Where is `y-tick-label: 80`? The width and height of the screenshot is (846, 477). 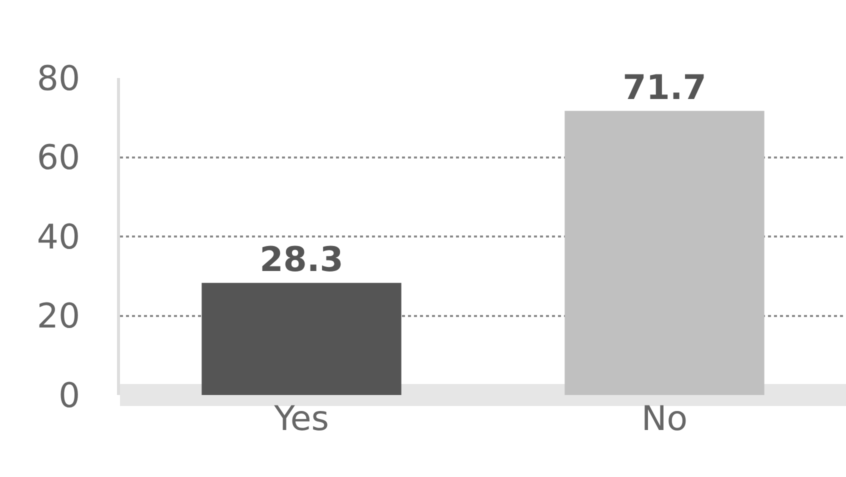
y-tick-label: 80 is located at coordinates (58, 78).